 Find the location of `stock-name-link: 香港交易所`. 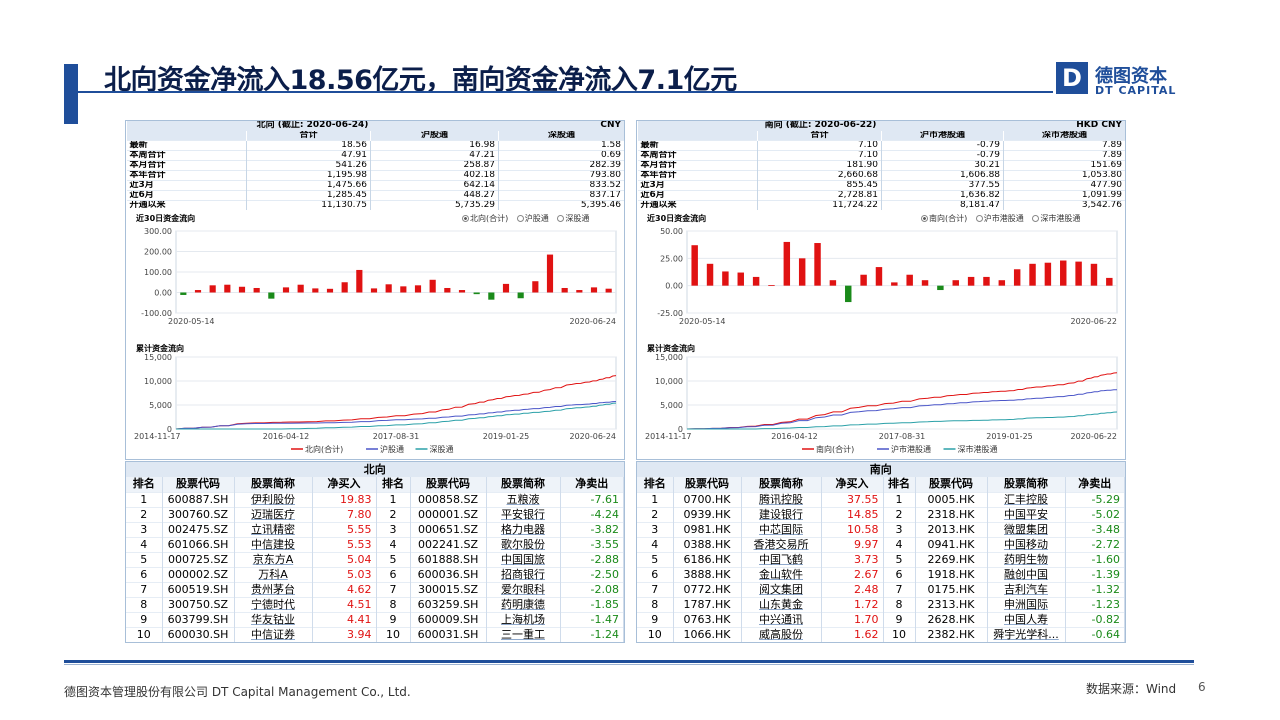

stock-name-link: 香港交易所 is located at coordinates (781, 544).